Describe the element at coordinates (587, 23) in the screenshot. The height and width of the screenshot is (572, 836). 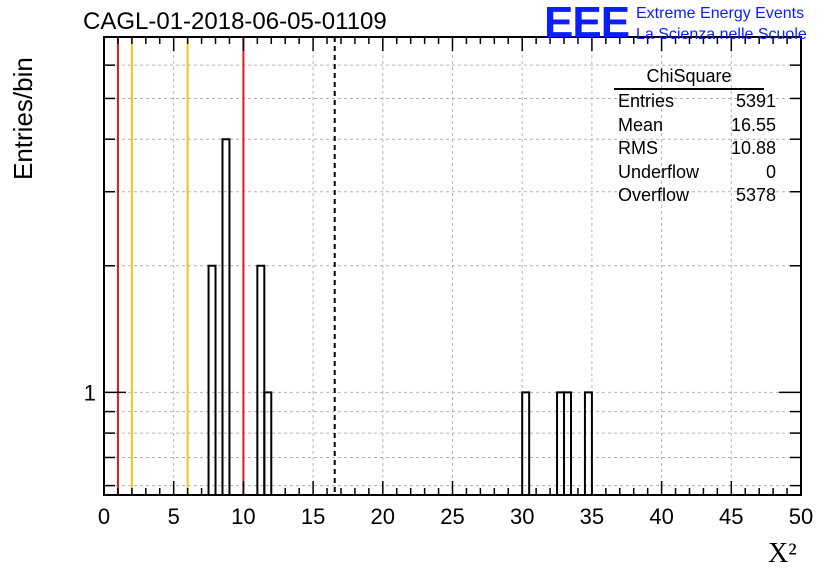
I see `logo-mark: EEE` at that location.